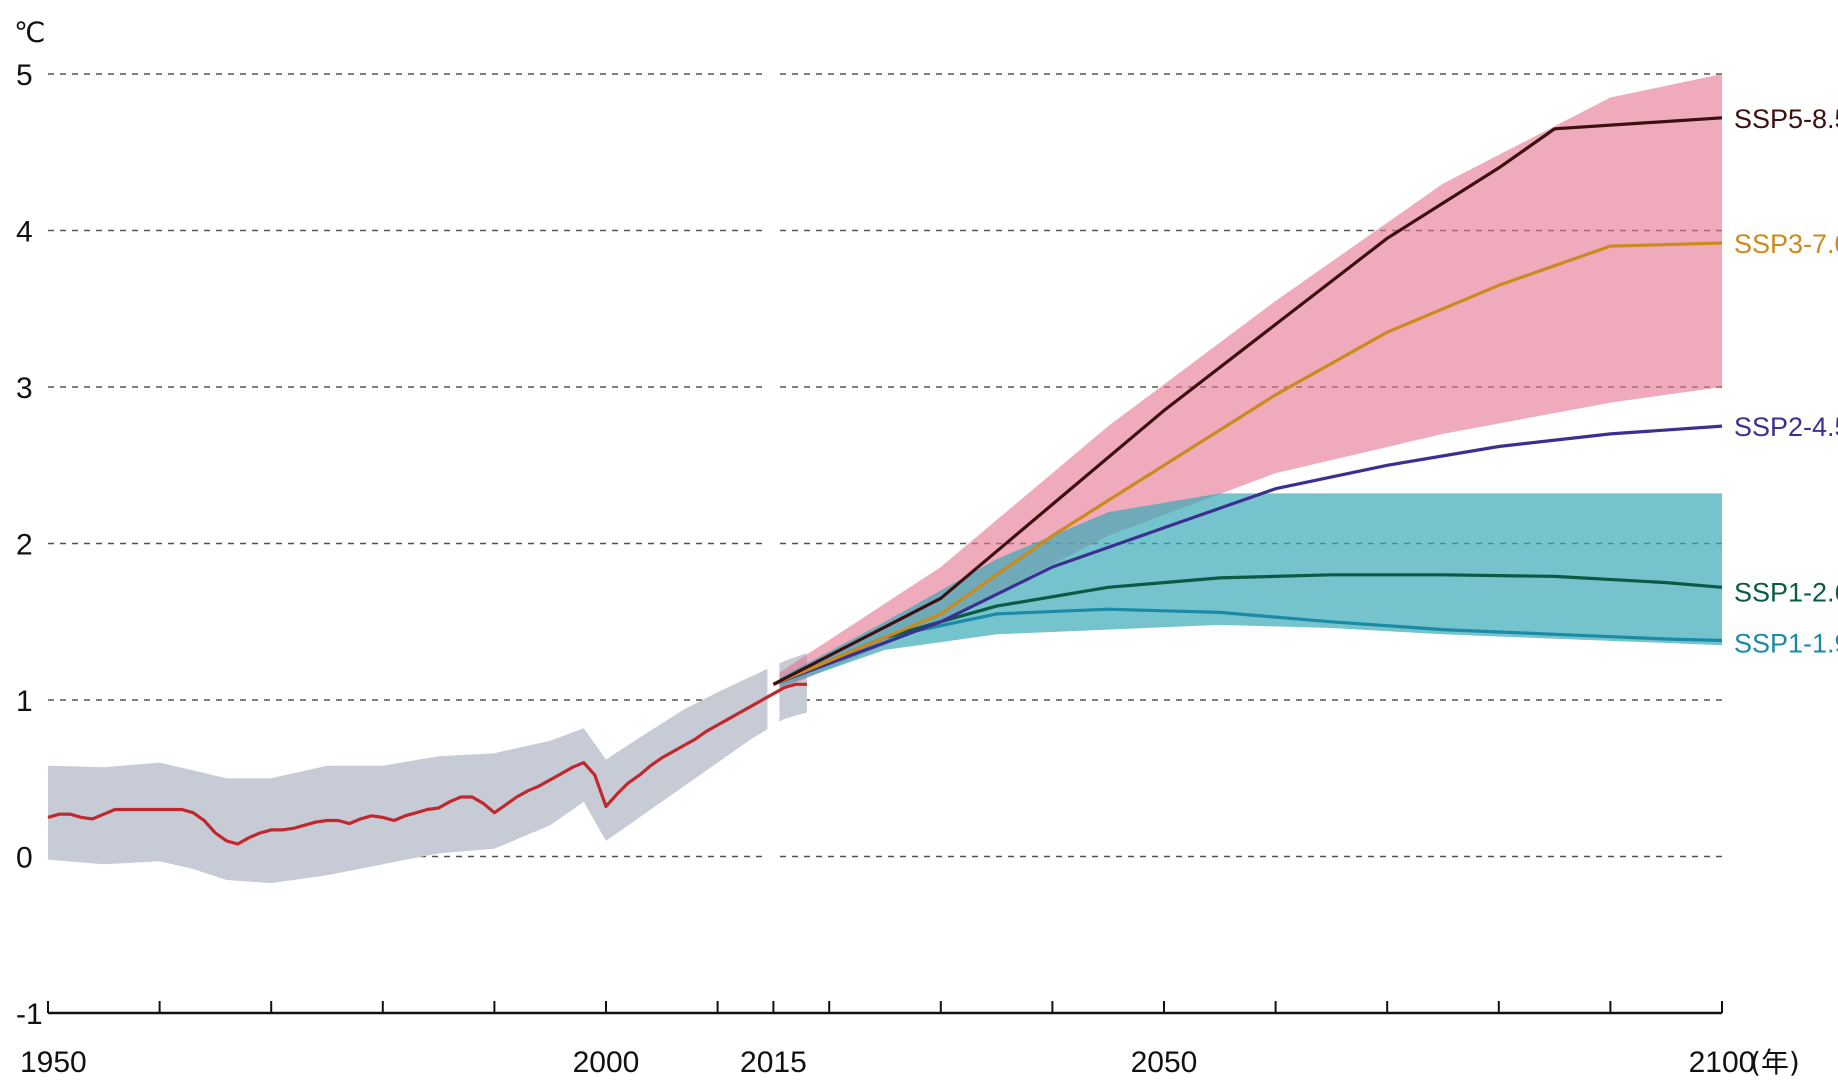  Describe the element at coordinates (1786, 427) in the screenshot. I see `series-label: SSP2-4.5` at that location.